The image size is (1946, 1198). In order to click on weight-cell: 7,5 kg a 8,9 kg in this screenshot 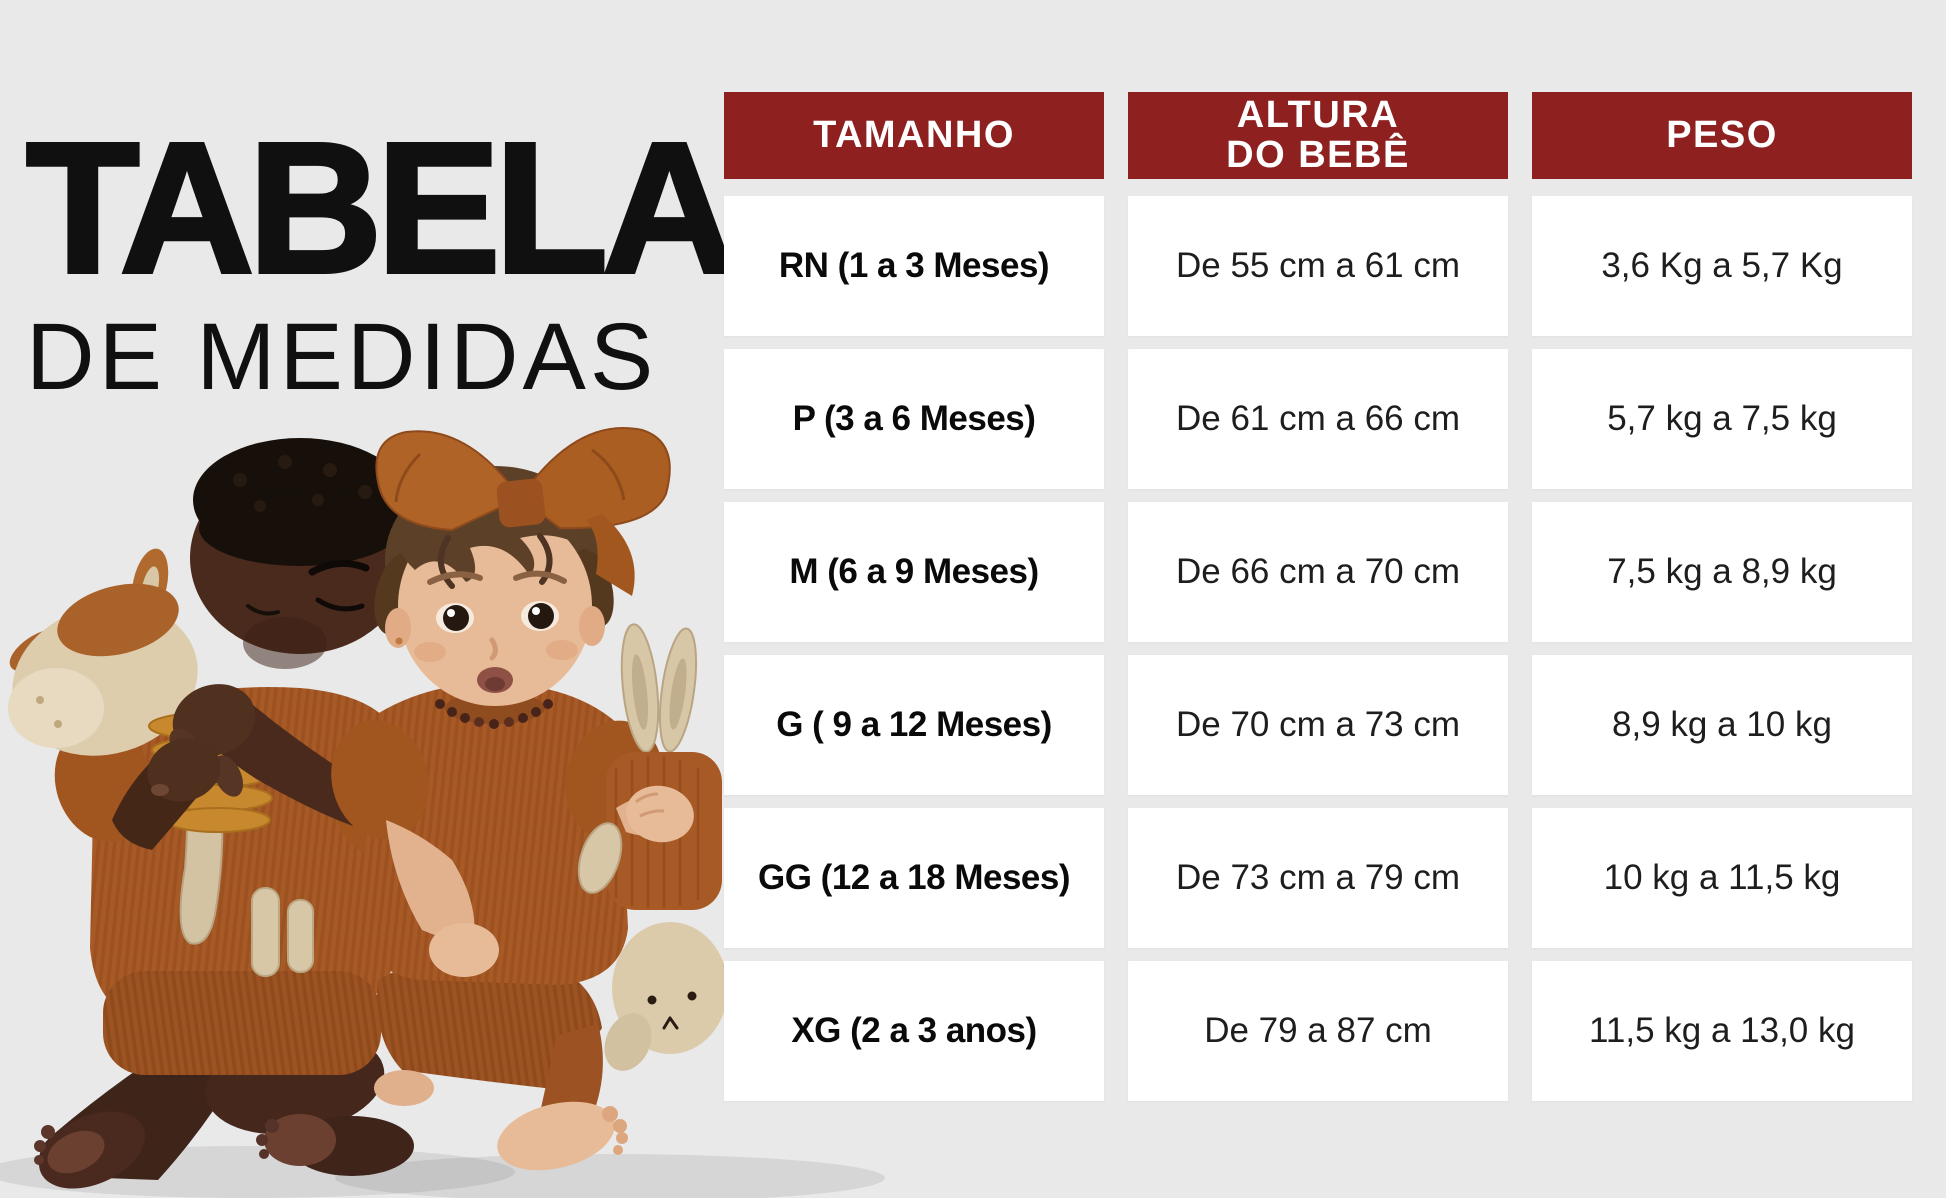, I will do `click(1722, 572)`.